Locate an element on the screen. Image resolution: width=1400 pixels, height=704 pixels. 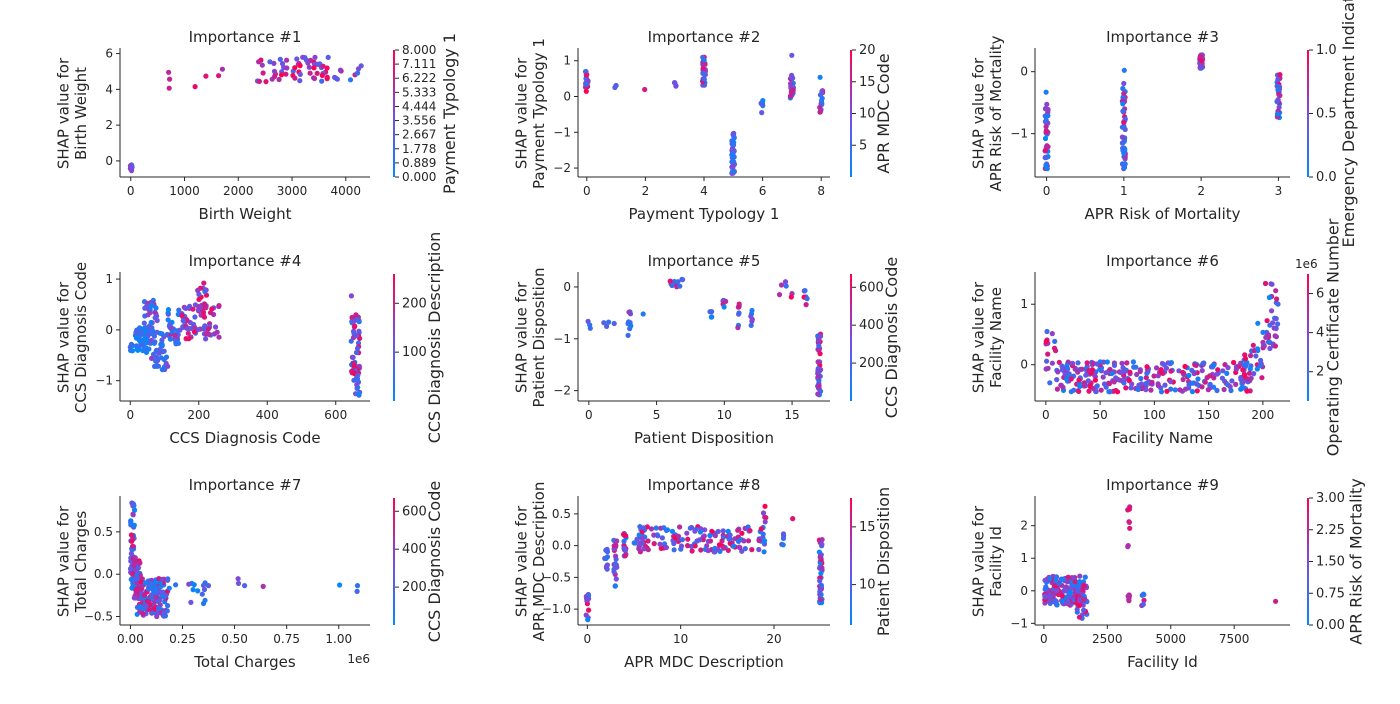
colorbar-tick-label: 5.333 is located at coordinates (419, 92).